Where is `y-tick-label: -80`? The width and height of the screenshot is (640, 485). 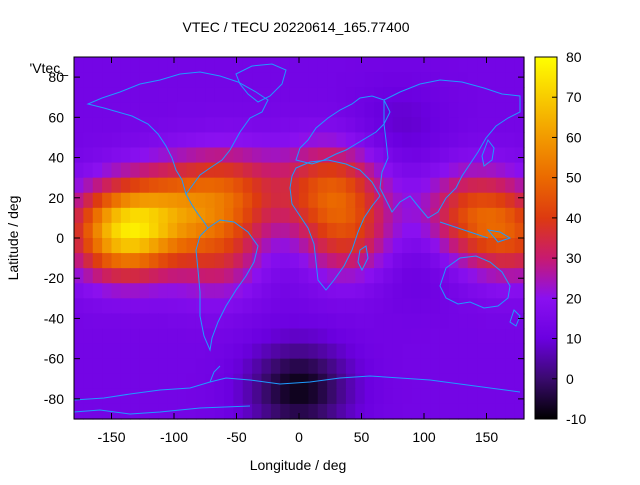 y-tick-label: -80 is located at coordinates (54, 399).